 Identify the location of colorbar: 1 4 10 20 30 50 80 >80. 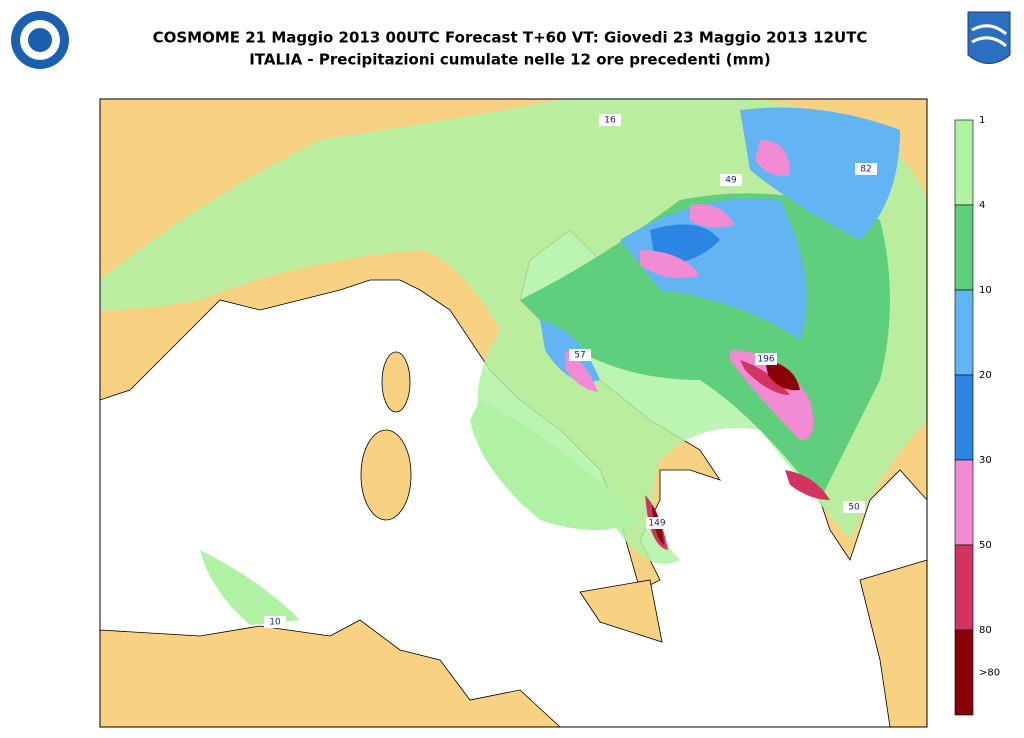
(977, 415).